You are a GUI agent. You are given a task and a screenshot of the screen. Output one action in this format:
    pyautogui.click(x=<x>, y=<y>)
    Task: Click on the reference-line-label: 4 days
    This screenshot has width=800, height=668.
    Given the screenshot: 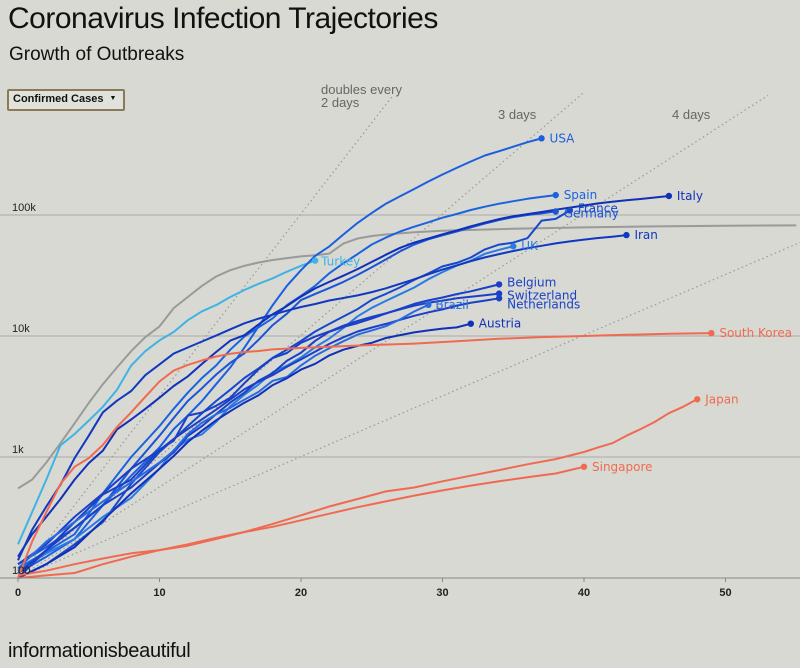 What is the action you would take?
    pyautogui.click(x=691, y=114)
    